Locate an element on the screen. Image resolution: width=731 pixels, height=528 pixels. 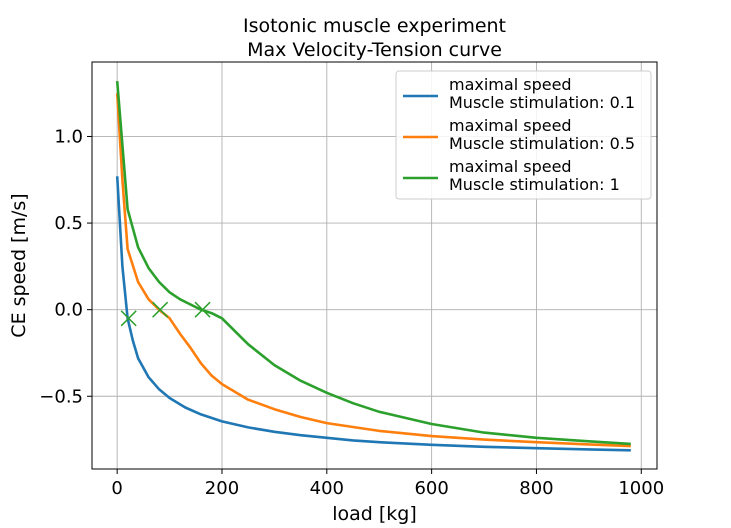
legend-label-3-line-1: maximal speed is located at coordinates (510, 166).